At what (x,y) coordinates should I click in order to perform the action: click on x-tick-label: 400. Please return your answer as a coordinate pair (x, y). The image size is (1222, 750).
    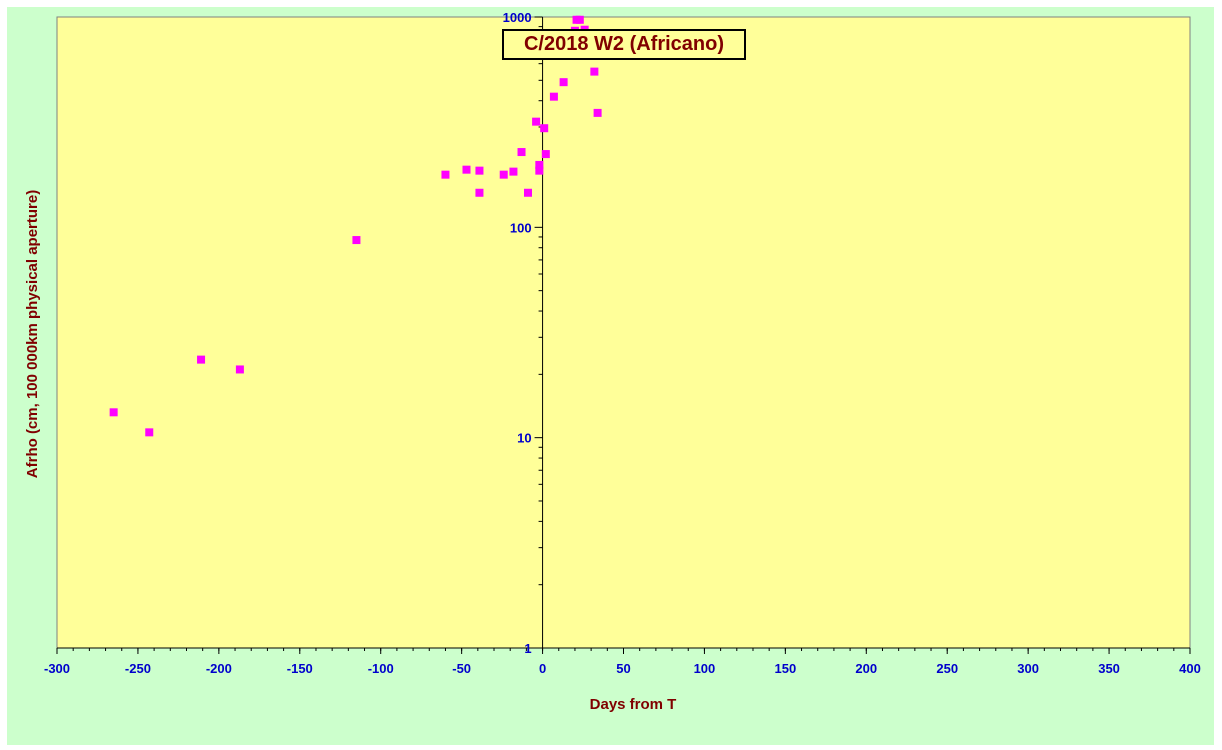
    Looking at the image, I should click on (1190, 668).